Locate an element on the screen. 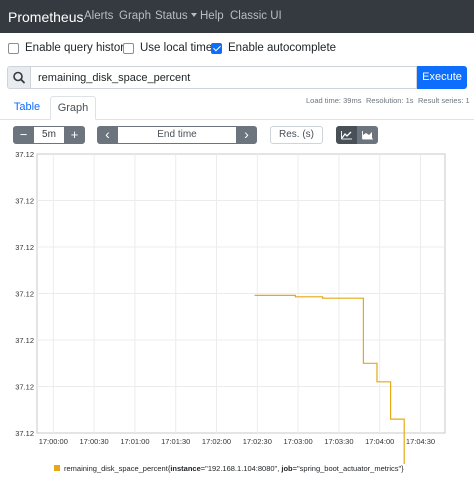 The height and width of the screenshot is (478, 474). search-icon is located at coordinates (19, 77).